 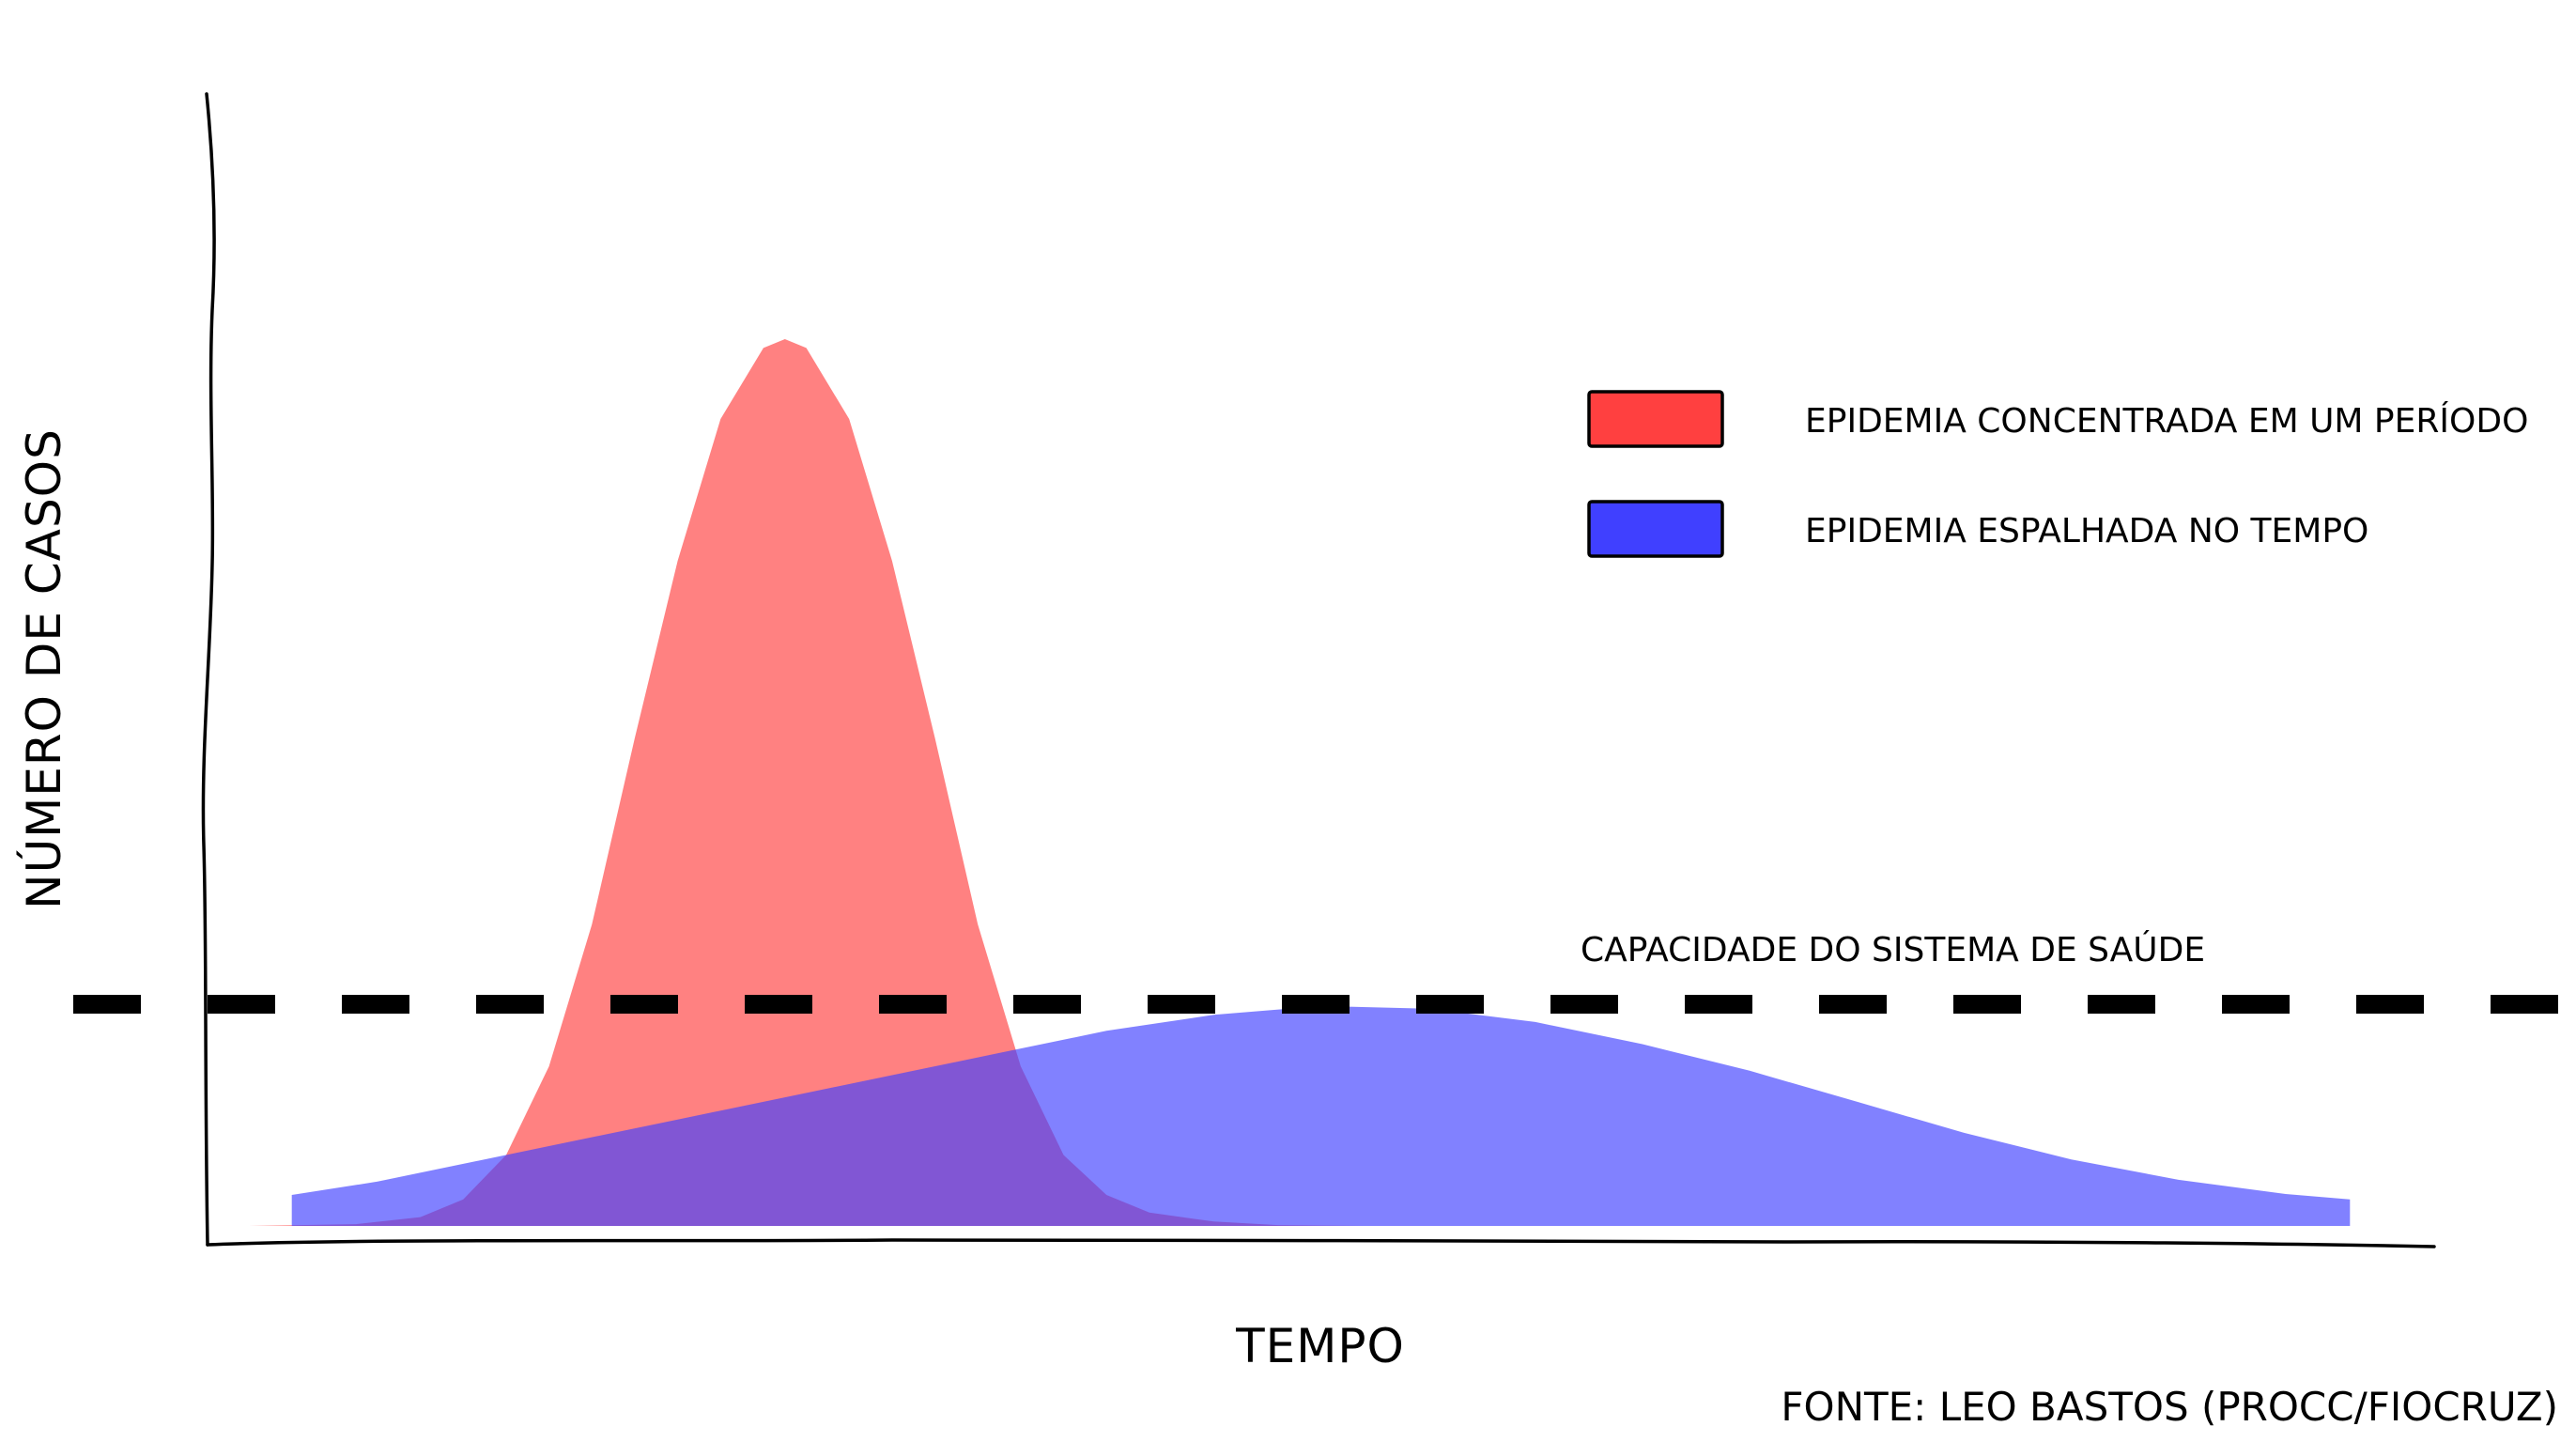 I want to click on legend-swatch-concentrated, so click(x=1655, y=419).